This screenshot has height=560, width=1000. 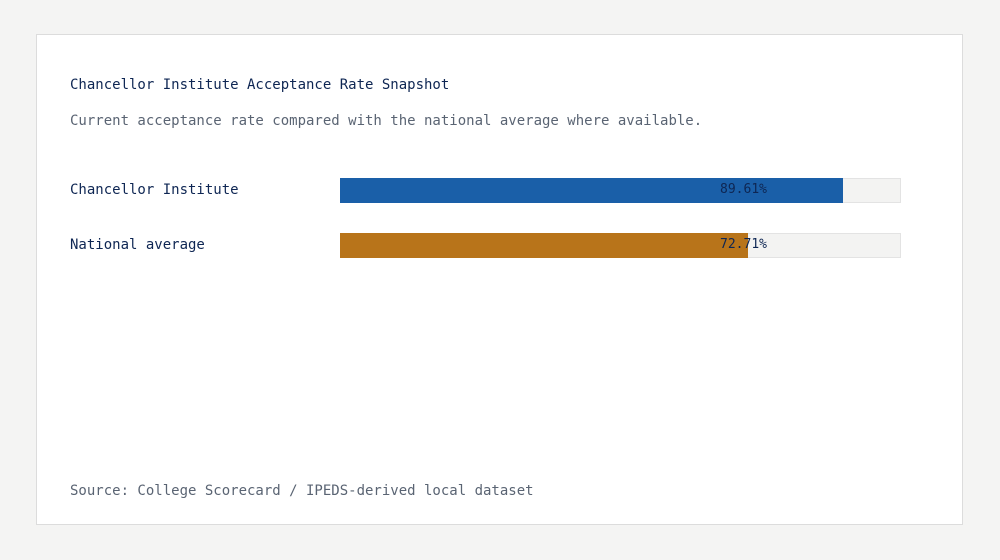 I want to click on bar-national-average, so click(x=544, y=245).